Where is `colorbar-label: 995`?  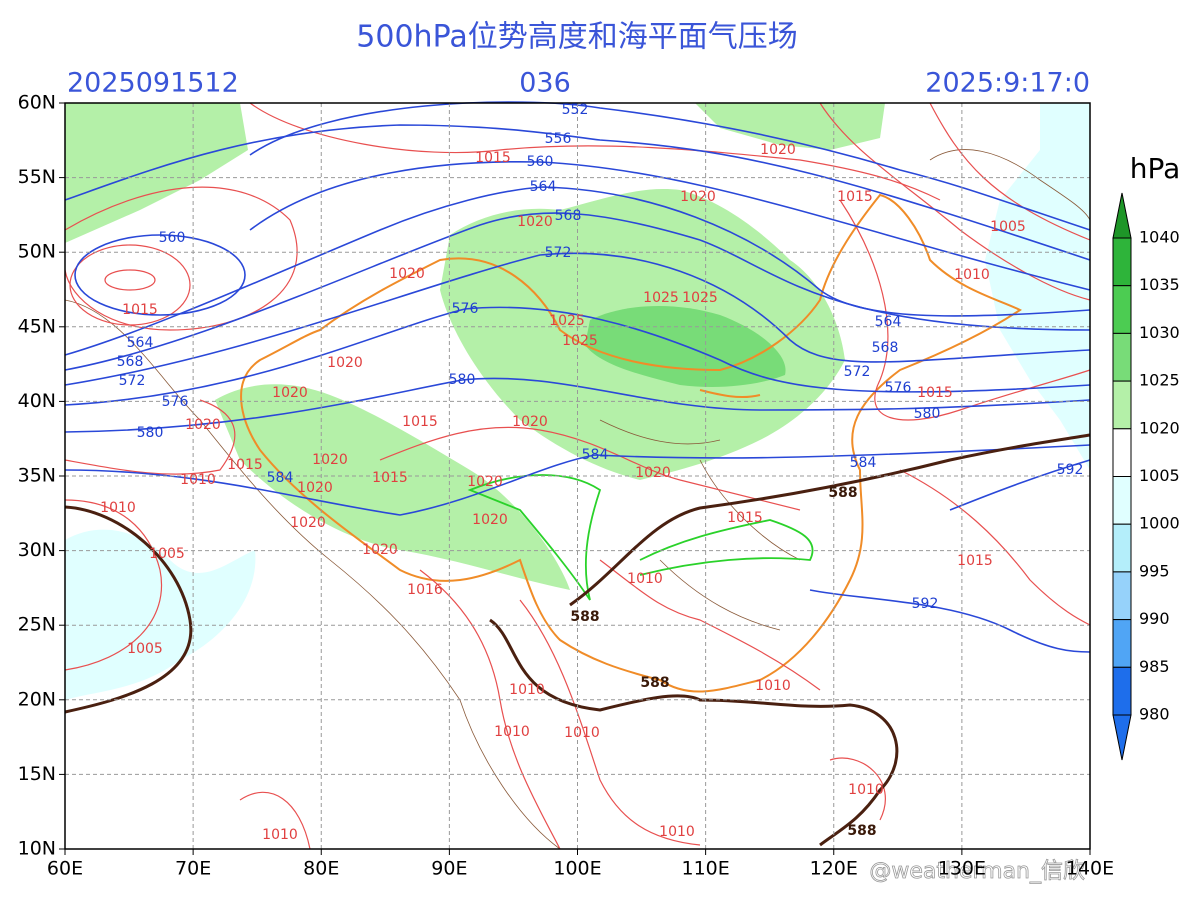 colorbar-label: 995 is located at coordinates (1154, 570).